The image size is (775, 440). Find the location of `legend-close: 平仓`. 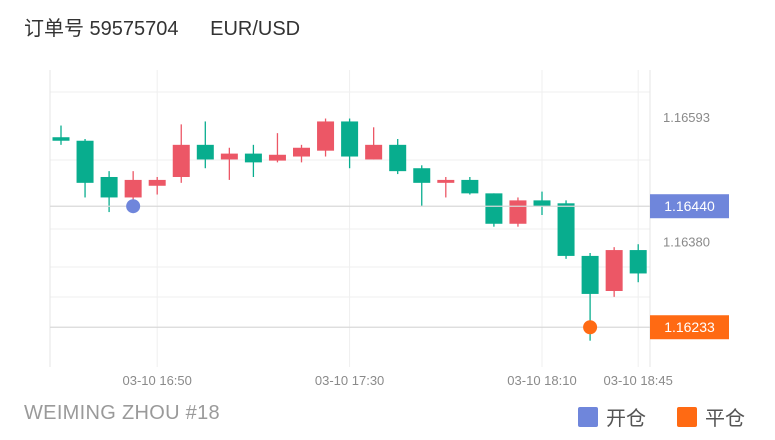

legend-close: 平仓 is located at coordinates (711, 416).